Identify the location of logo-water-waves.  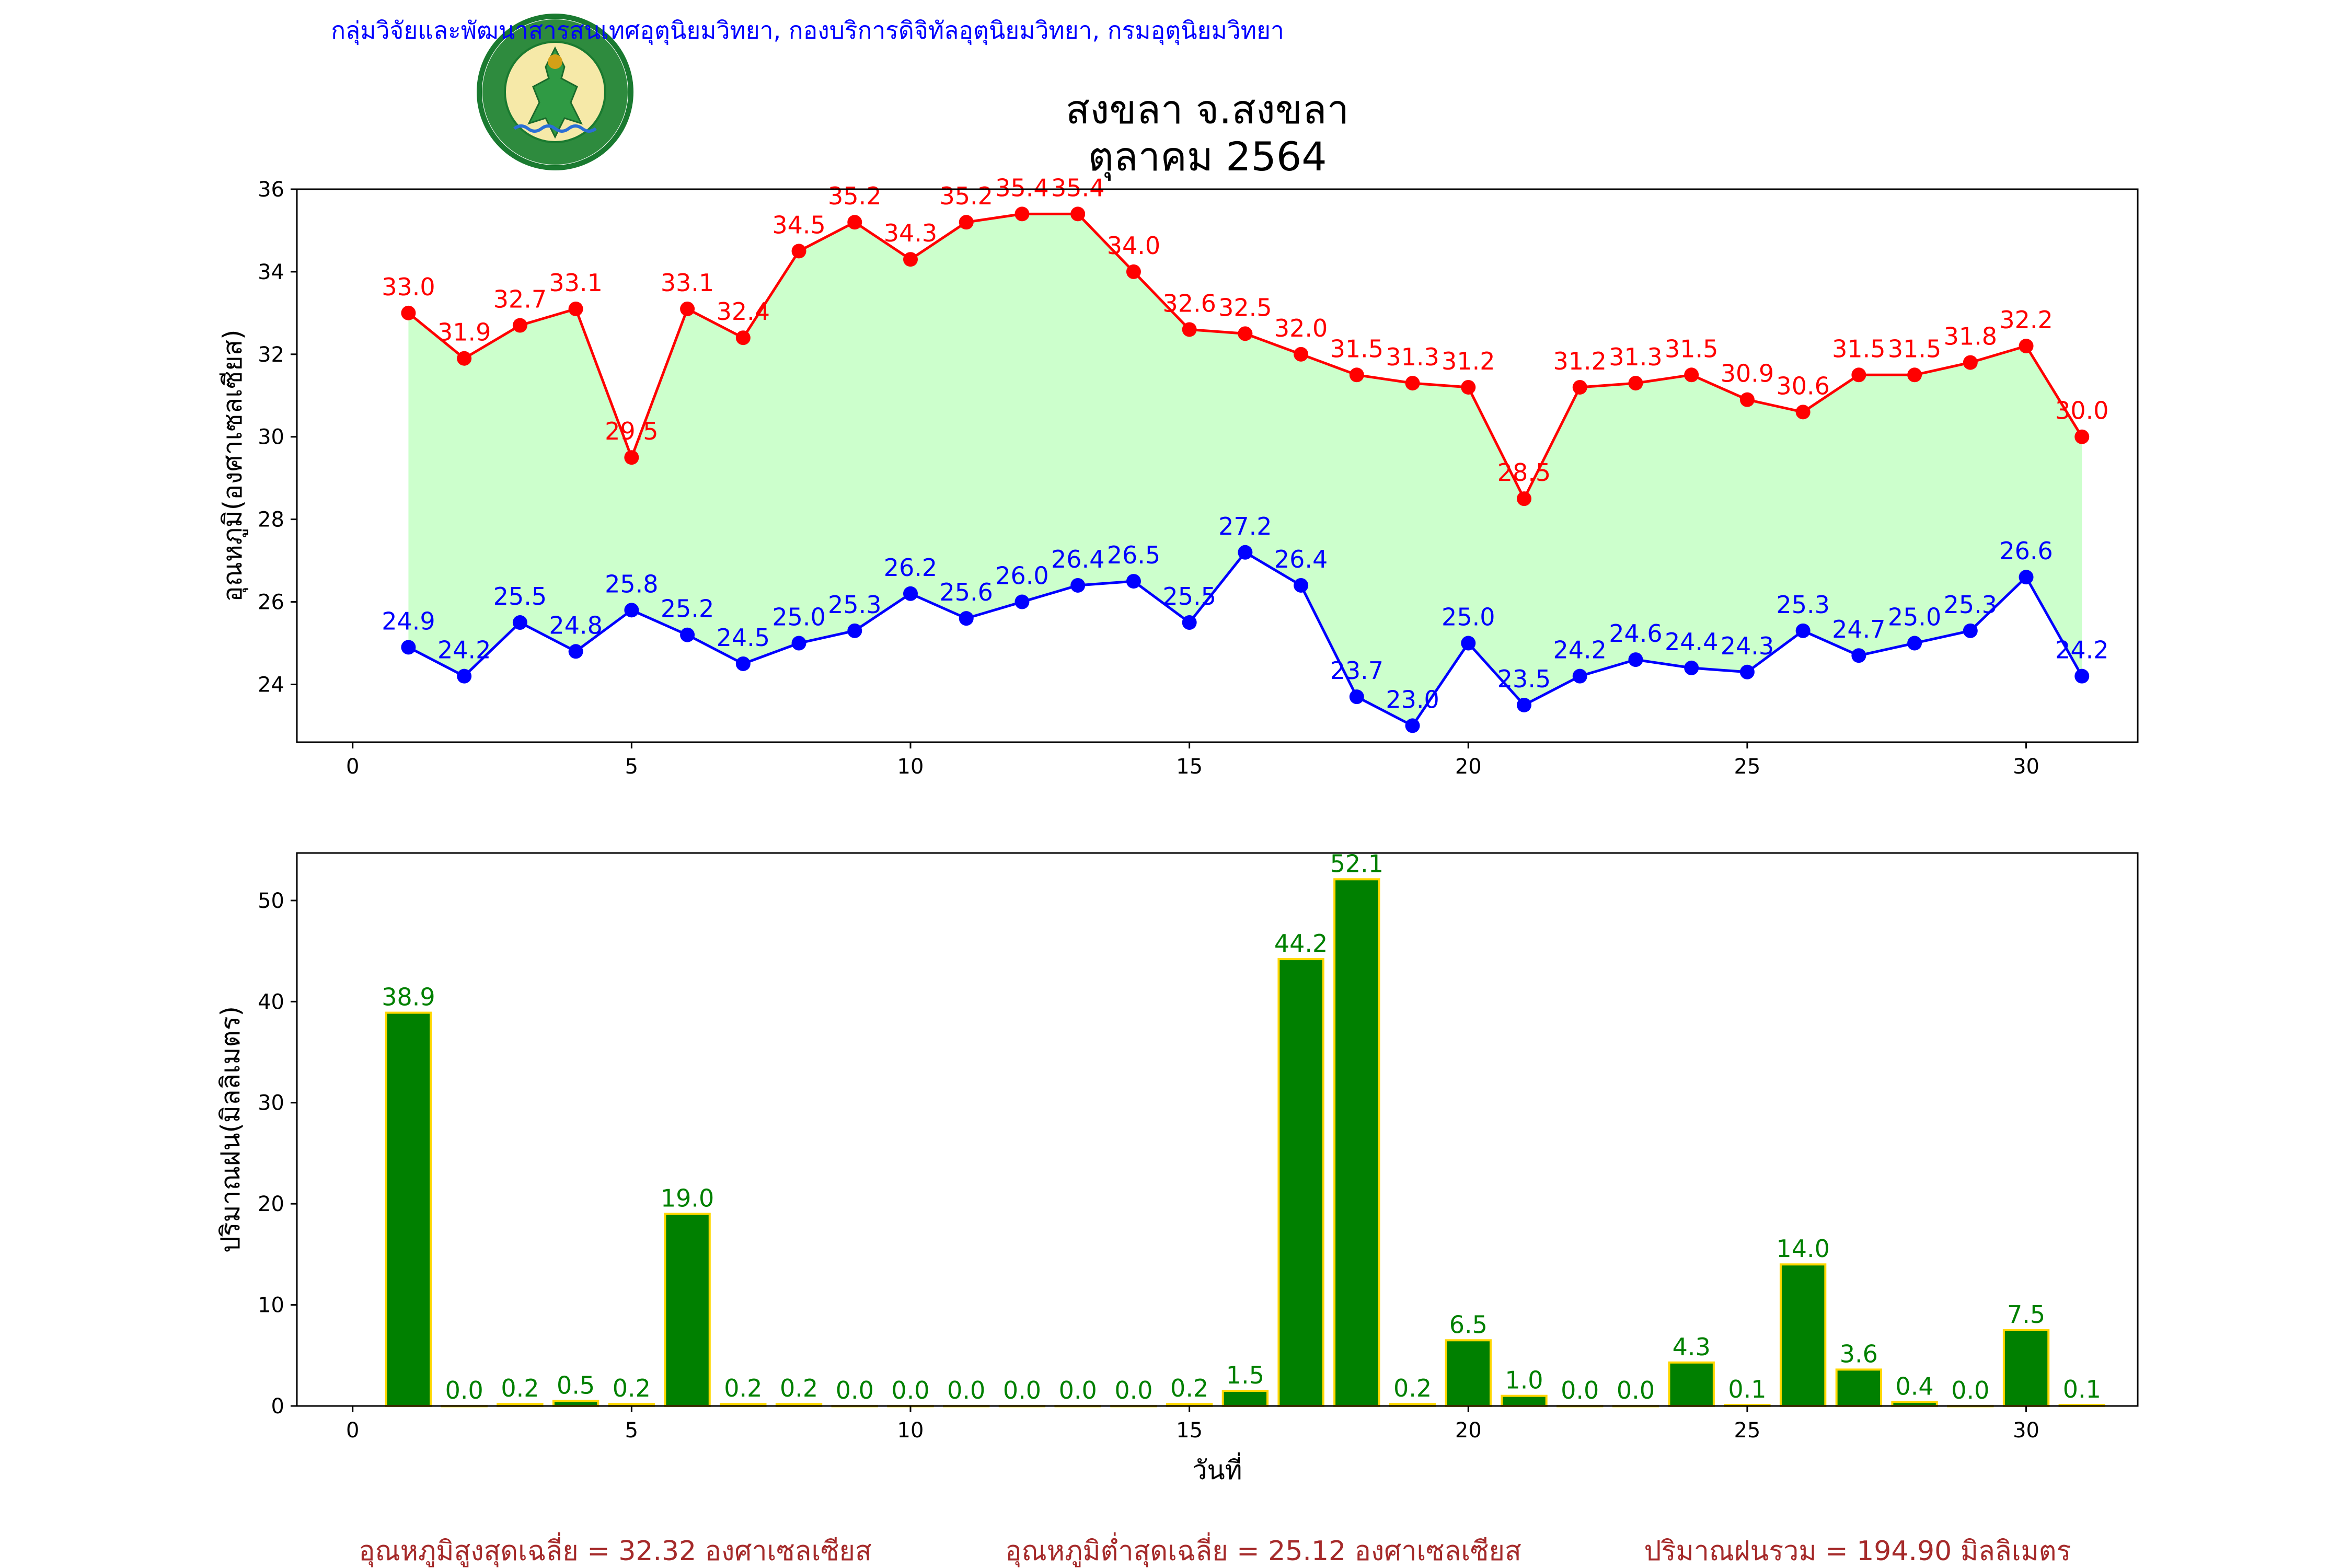
(555, 128).